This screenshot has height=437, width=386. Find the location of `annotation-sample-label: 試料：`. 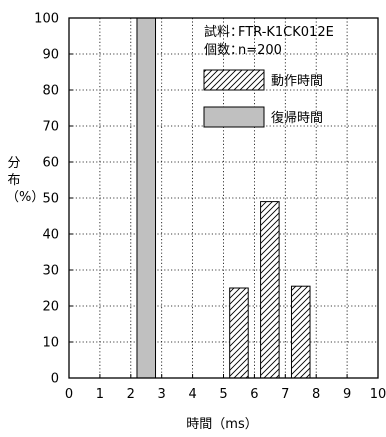

annotation-sample-label: 試料： is located at coordinates (223, 32).